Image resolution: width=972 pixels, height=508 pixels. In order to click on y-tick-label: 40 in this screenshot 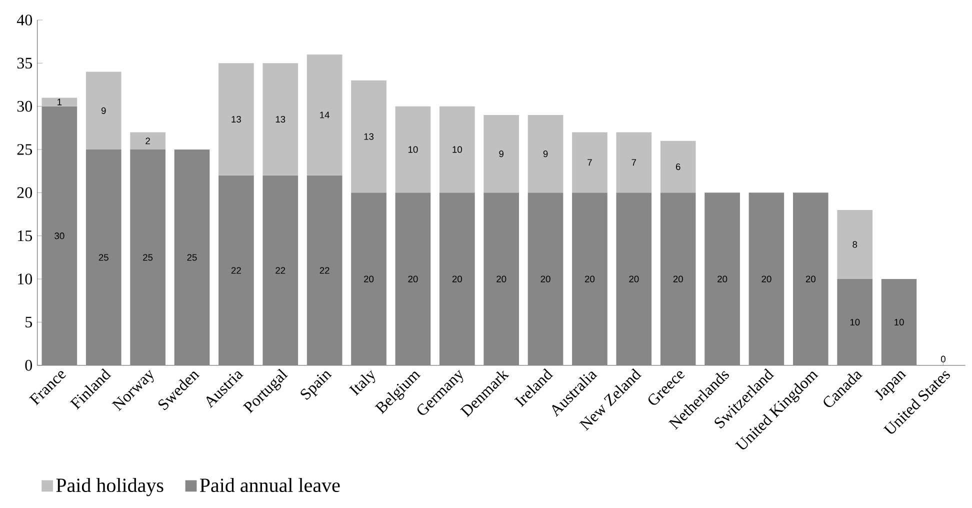, I will do `click(24, 20)`.